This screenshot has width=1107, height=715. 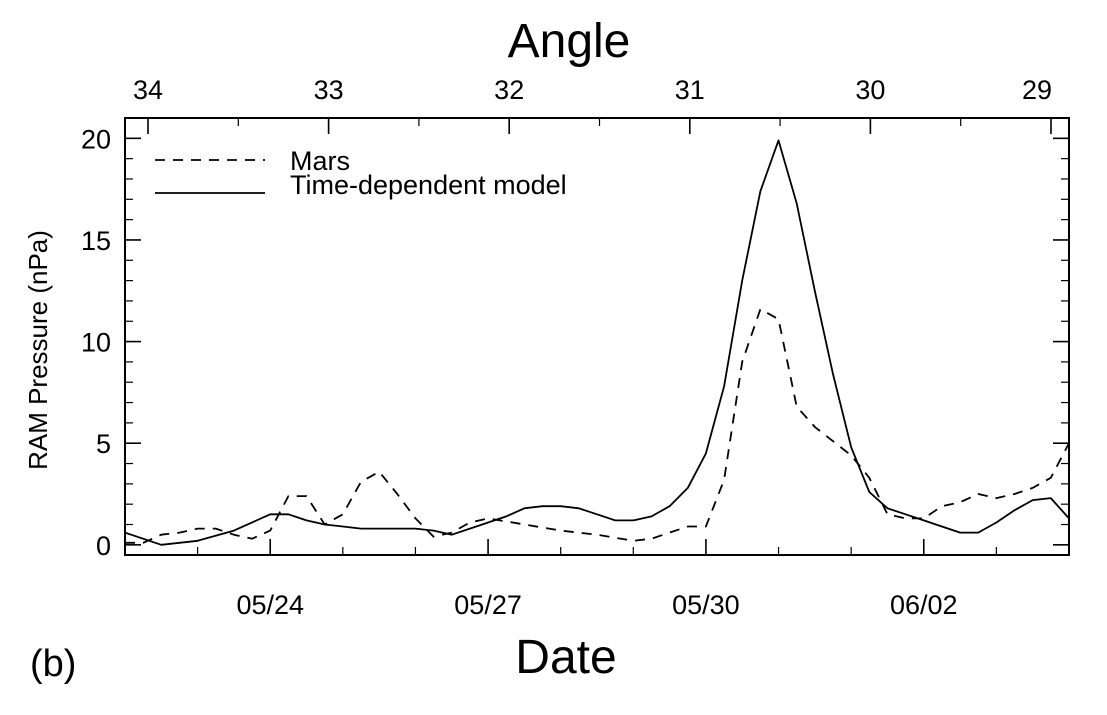 I want to click on top-tick-label: 33, so click(x=329, y=90).